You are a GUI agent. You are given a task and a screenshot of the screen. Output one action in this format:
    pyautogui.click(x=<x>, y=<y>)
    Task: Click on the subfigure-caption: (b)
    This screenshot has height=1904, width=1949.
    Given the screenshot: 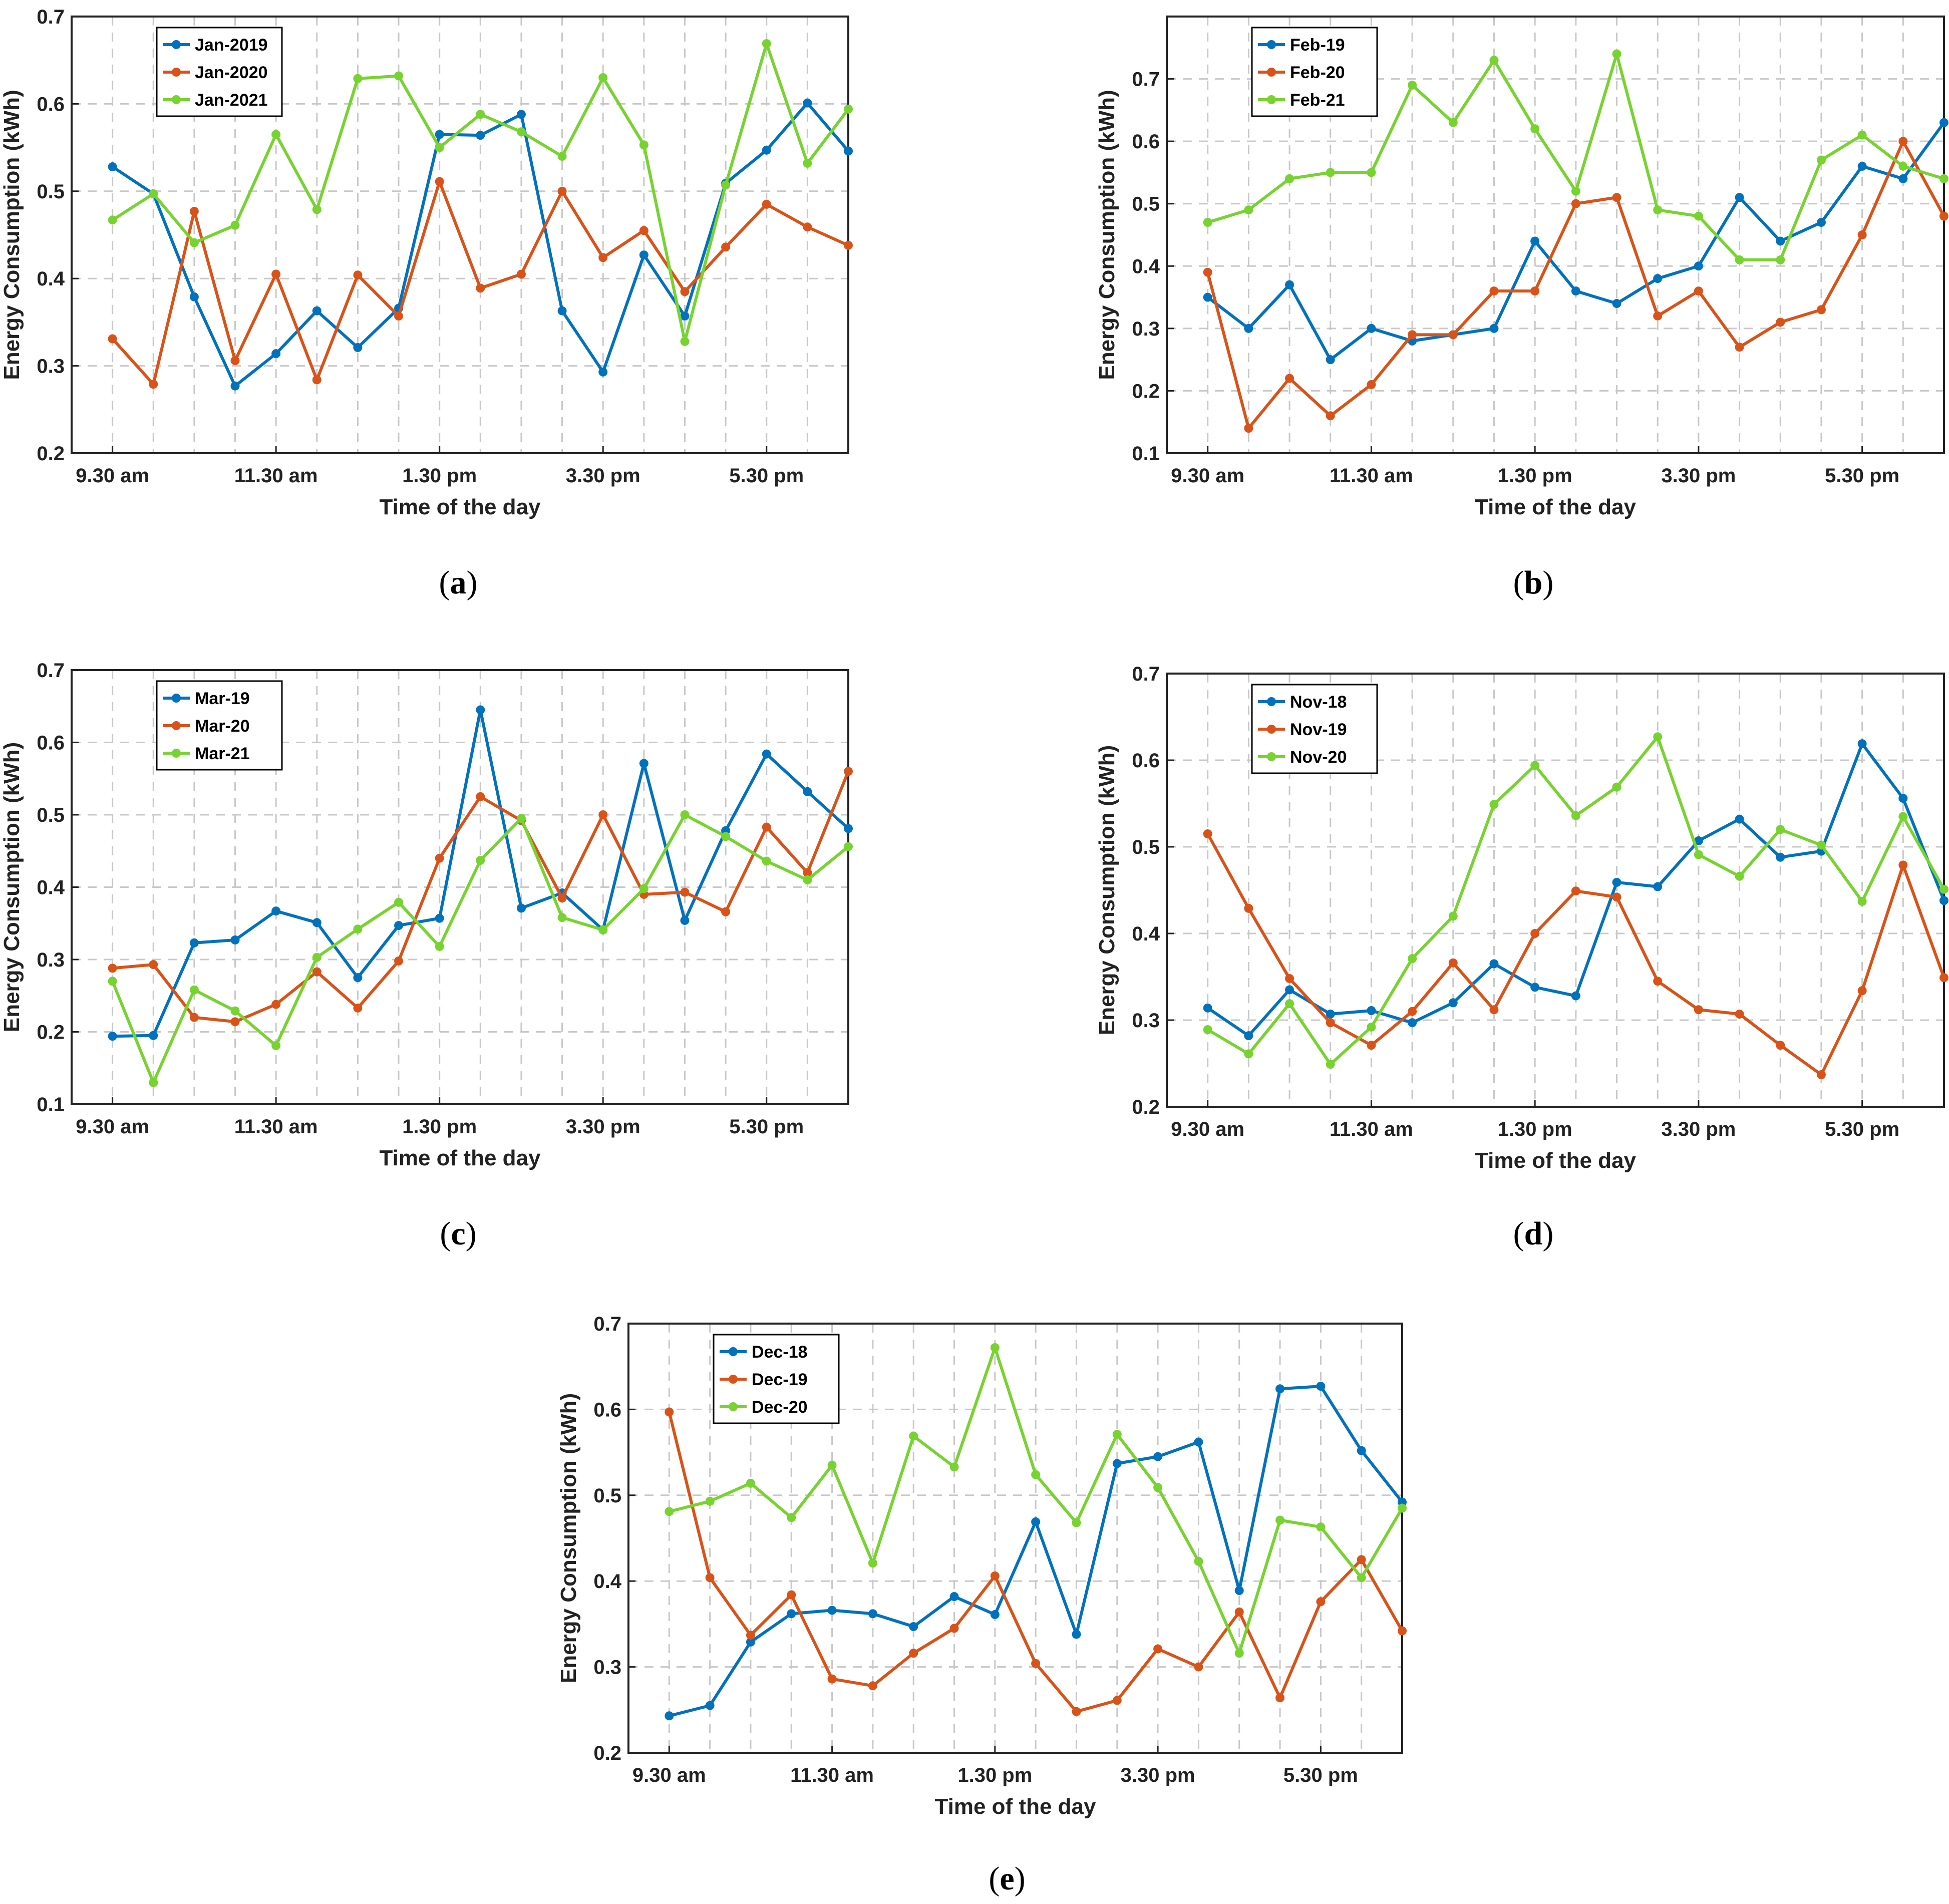 What is the action you would take?
    pyautogui.click(x=1534, y=582)
    